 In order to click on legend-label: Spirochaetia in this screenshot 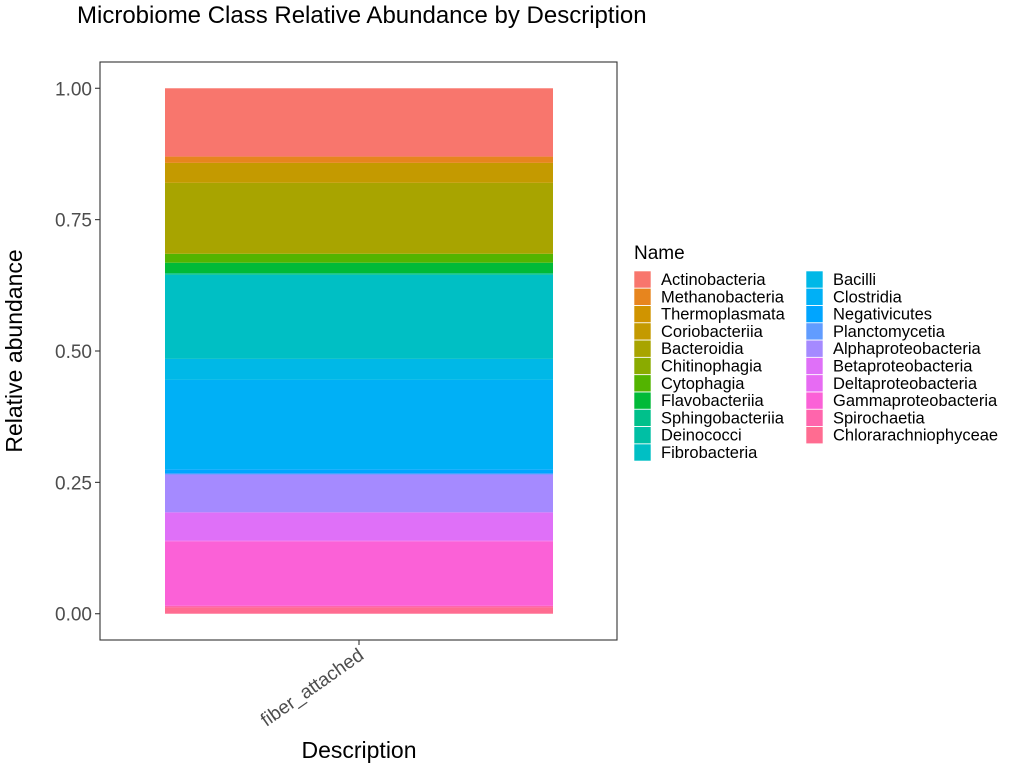, I will do `click(879, 418)`.